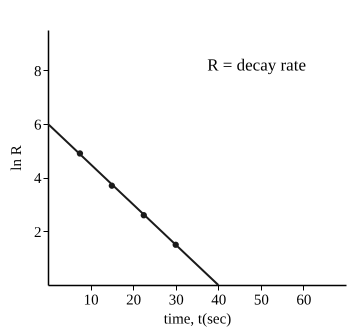  Describe the element at coordinates (134, 300) in the screenshot. I see `x-tick-label: 20` at that location.